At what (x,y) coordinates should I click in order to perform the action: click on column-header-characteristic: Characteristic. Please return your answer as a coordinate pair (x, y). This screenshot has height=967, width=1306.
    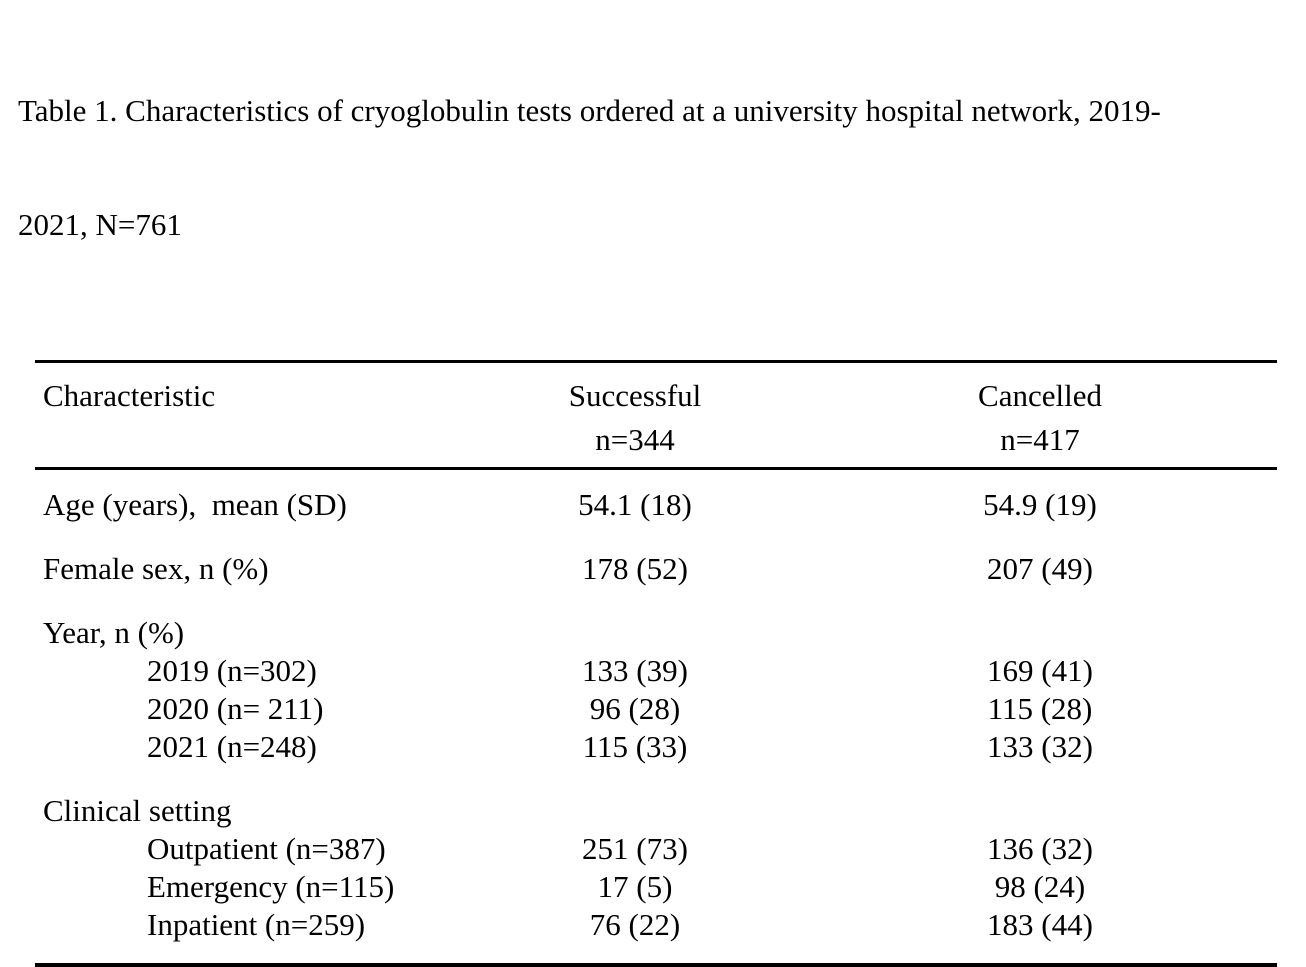
    Looking at the image, I should click on (129, 395).